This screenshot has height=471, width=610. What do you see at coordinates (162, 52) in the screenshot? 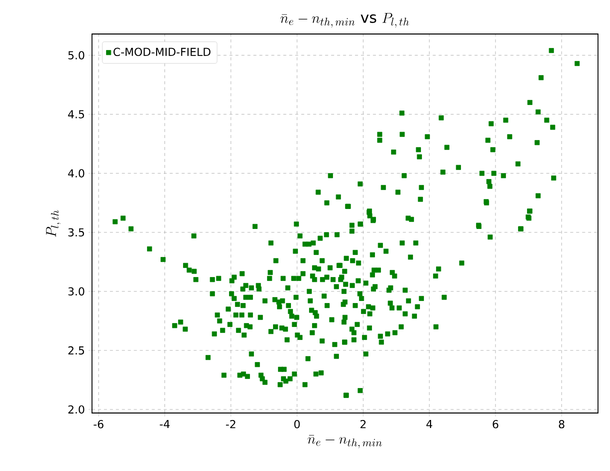
I see `legend-label: C-MOD-MID-FIELD` at bounding box center [162, 52].